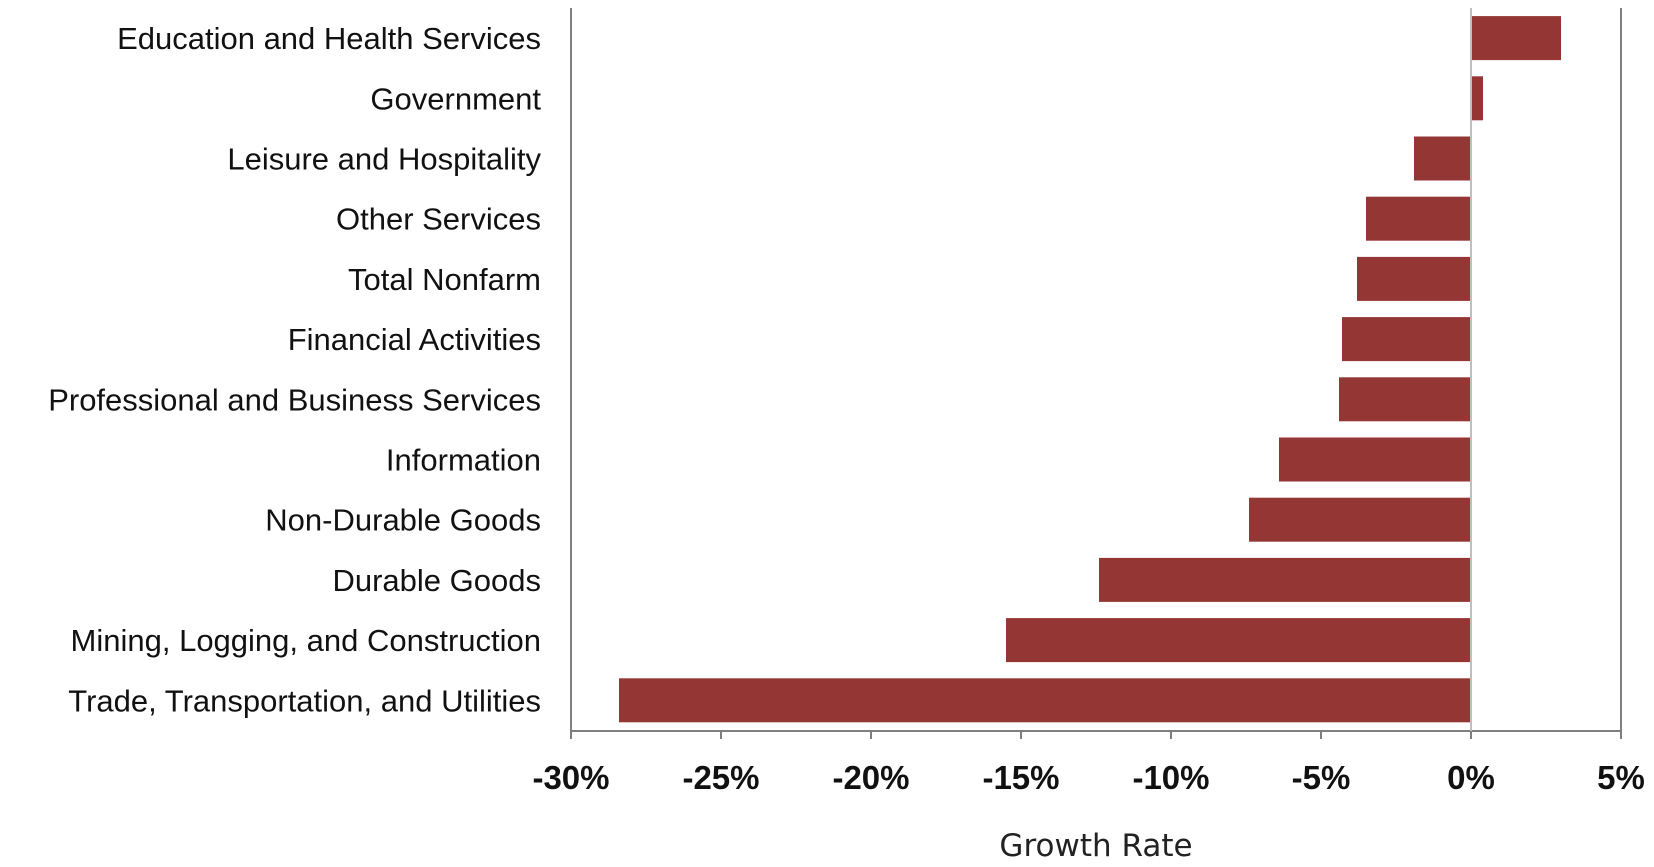  What do you see at coordinates (304, 700) in the screenshot?
I see `category-label-11: Trade, Transportation, and Utilities` at bounding box center [304, 700].